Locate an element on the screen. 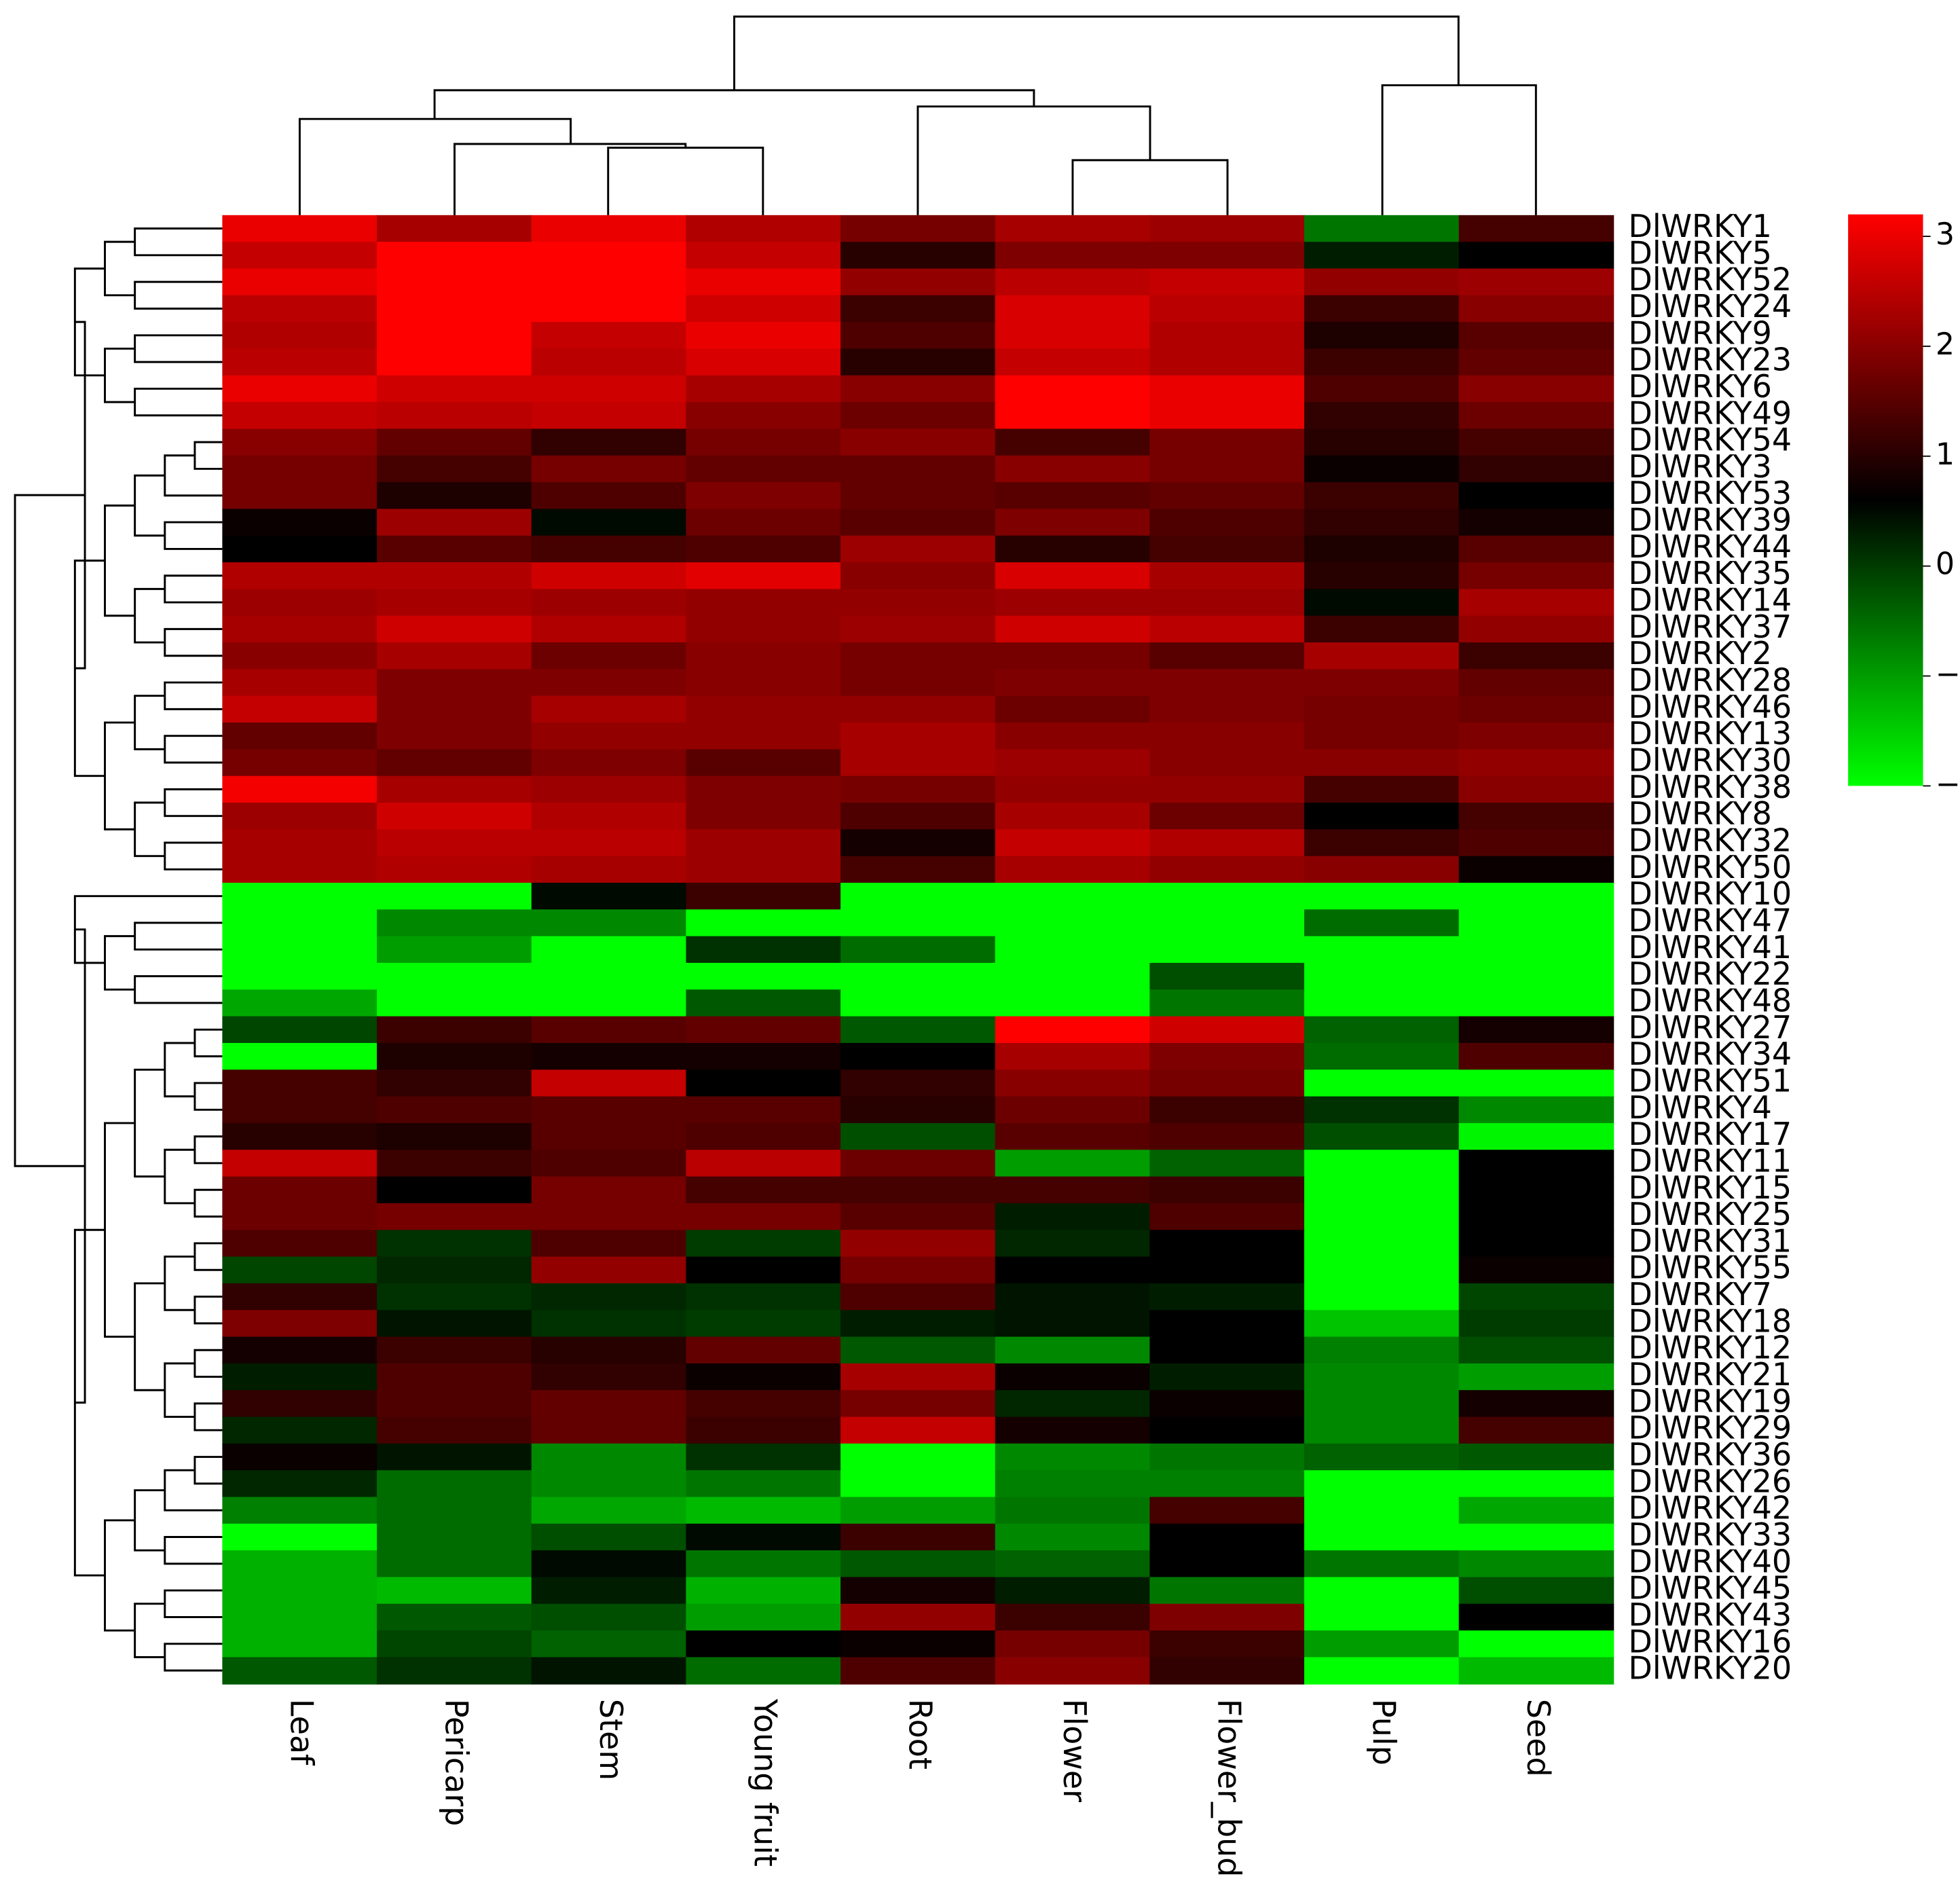  row-label: DlWRKY33 is located at coordinates (1710, 1535).